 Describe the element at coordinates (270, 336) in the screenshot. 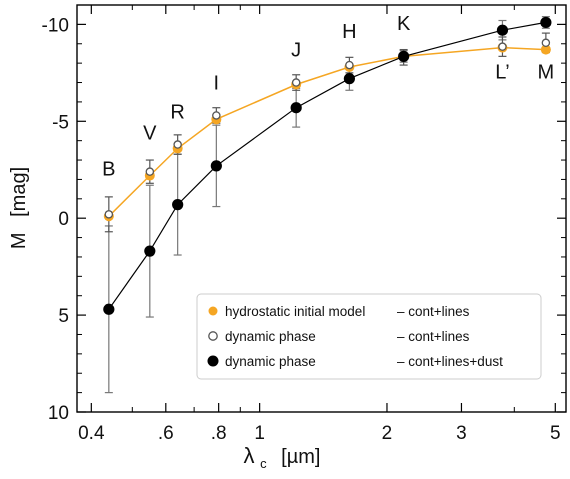

I see `legend-label-dynamic: dynamic phase` at that location.